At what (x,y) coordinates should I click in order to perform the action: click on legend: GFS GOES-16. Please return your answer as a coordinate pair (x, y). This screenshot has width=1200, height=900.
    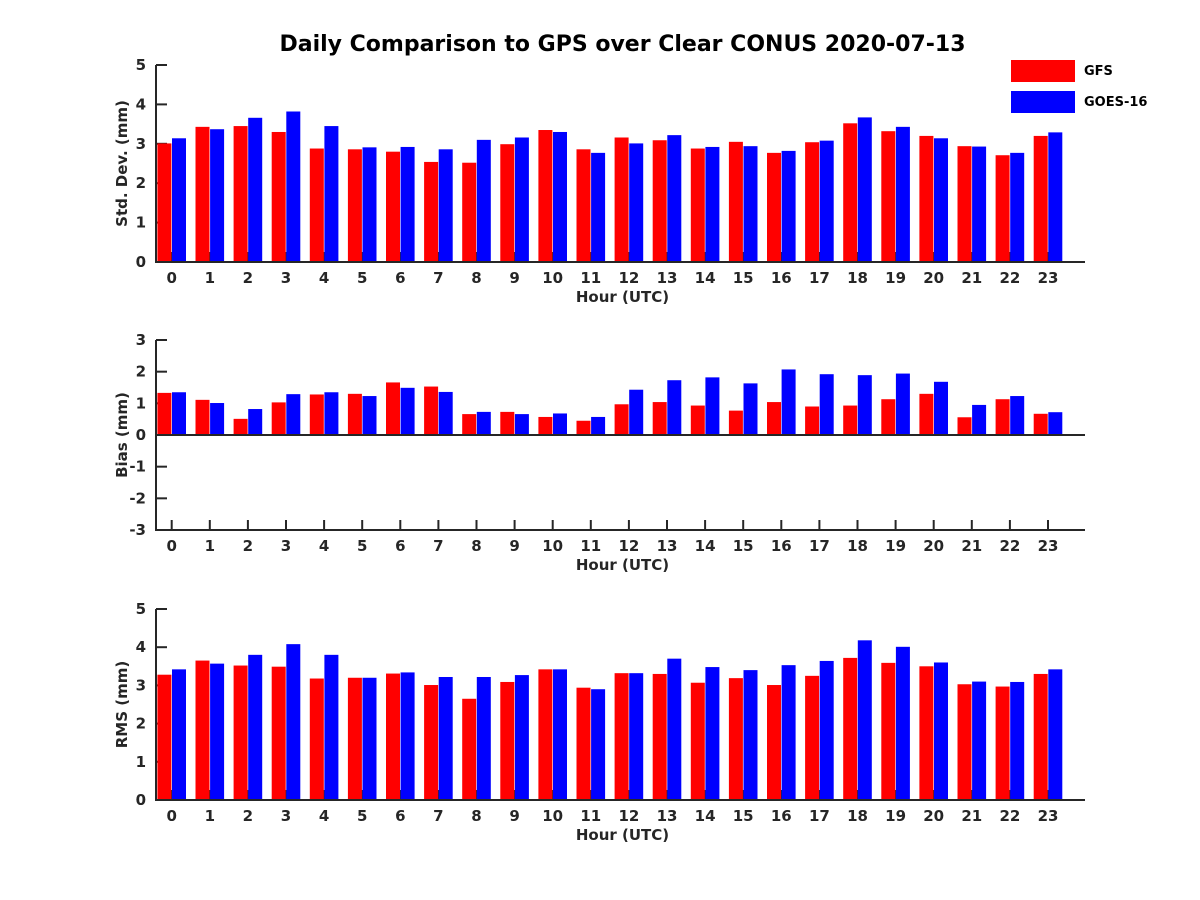
    Looking at the image, I should click on (1079, 91).